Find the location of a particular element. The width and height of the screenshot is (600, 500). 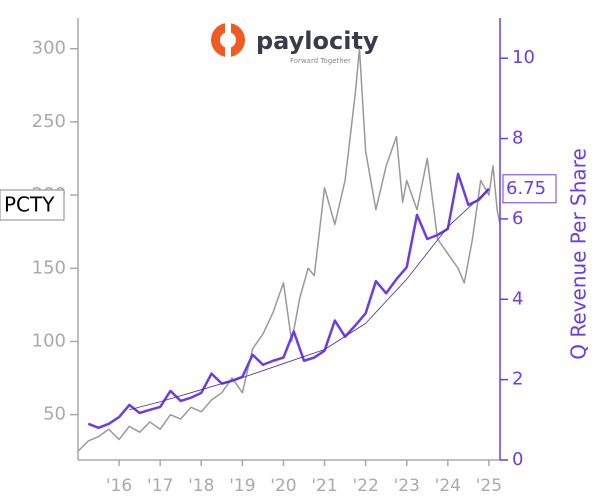

y2-tick-label: 4 is located at coordinates (517, 298).